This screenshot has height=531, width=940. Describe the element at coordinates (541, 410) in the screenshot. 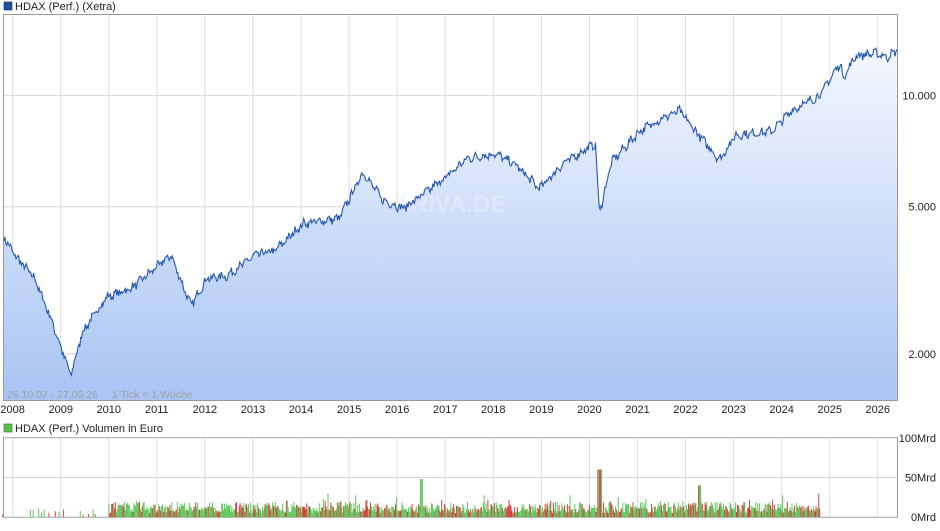

I see `x-tick-label: 2019` at that location.